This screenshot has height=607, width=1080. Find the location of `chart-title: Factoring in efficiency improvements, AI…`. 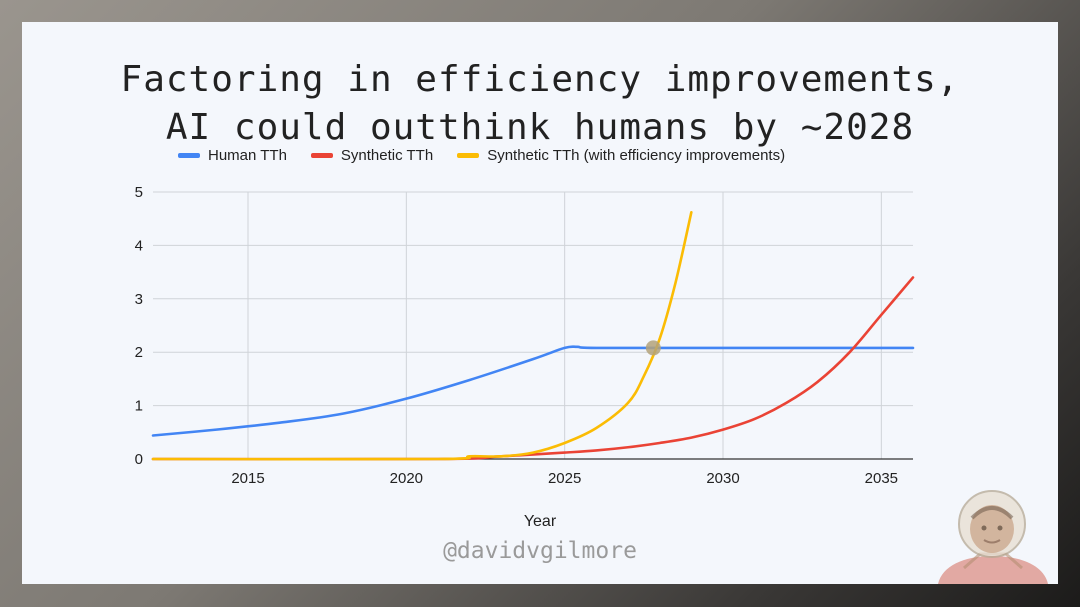

chart-title: Factoring in efficiency improvements, AI… is located at coordinates (540, 103).